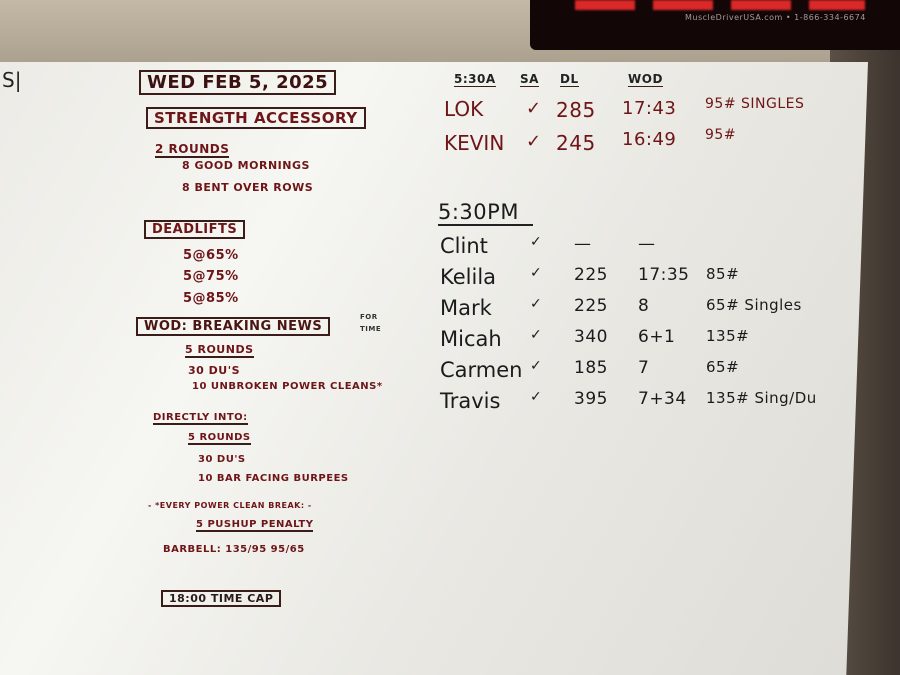  I want to click on athlete-name: Mark, so click(466, 308).